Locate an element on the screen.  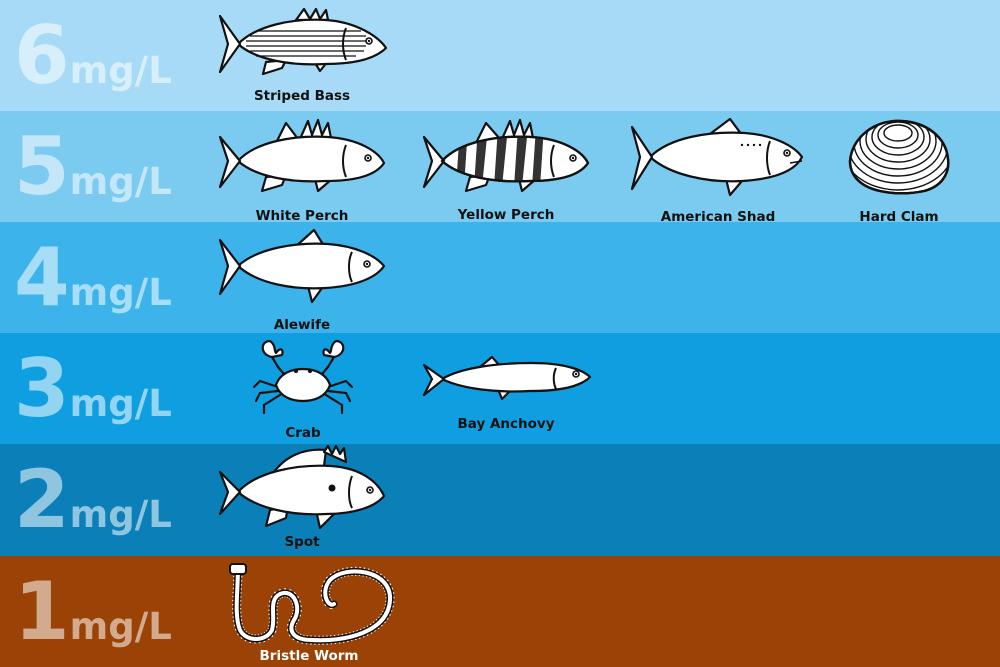
level-value: 6 is located at coordinates (42, 55).